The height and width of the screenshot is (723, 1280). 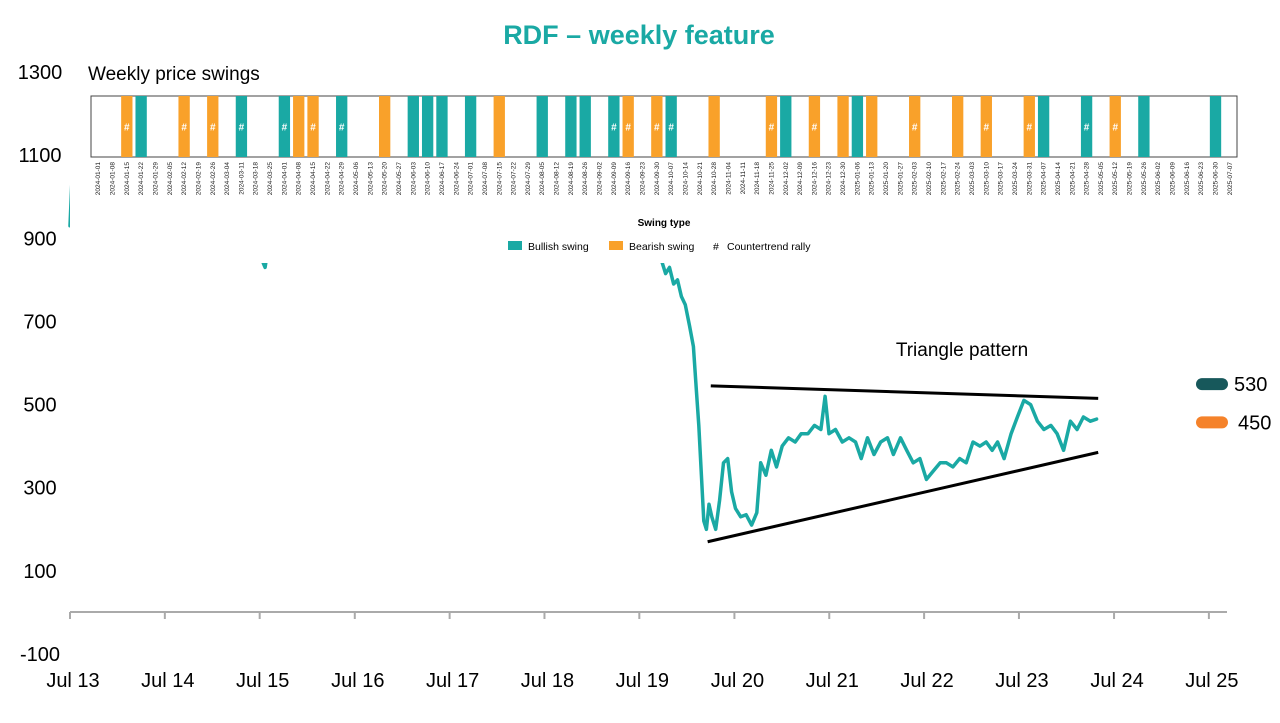 I want to click on legend-bearish-swatch, so click(x=616, y=245).